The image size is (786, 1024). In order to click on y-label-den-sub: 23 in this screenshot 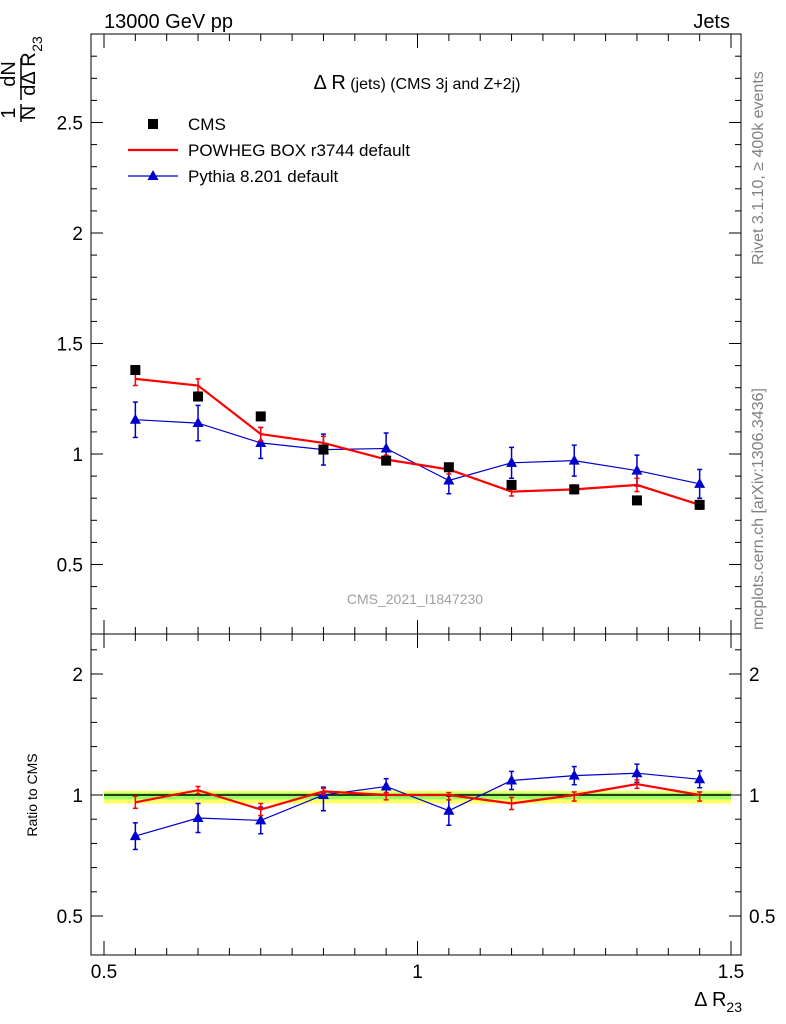, I will do `click(37, 44)`.